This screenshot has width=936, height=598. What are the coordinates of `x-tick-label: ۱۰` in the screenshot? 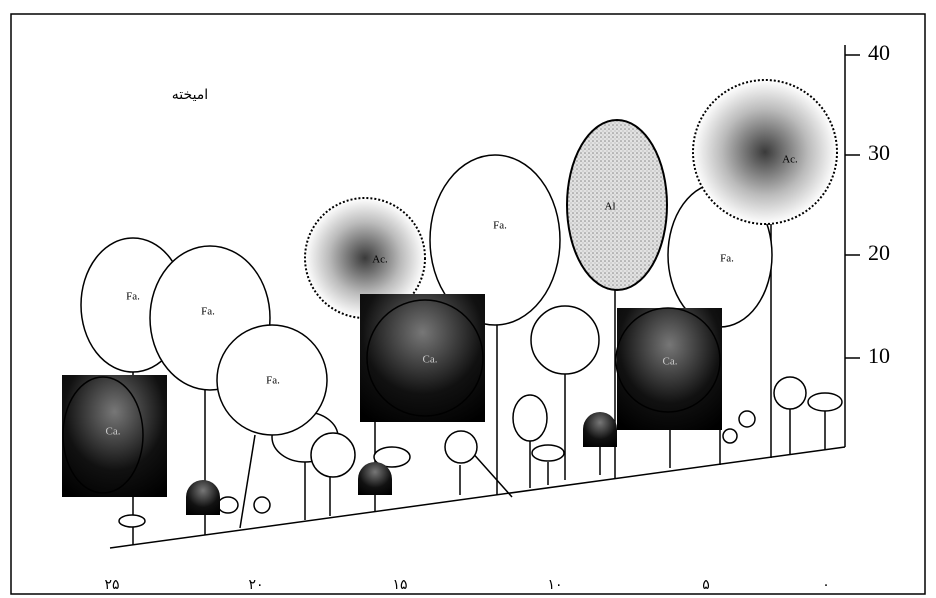 It's located at (554, 585).